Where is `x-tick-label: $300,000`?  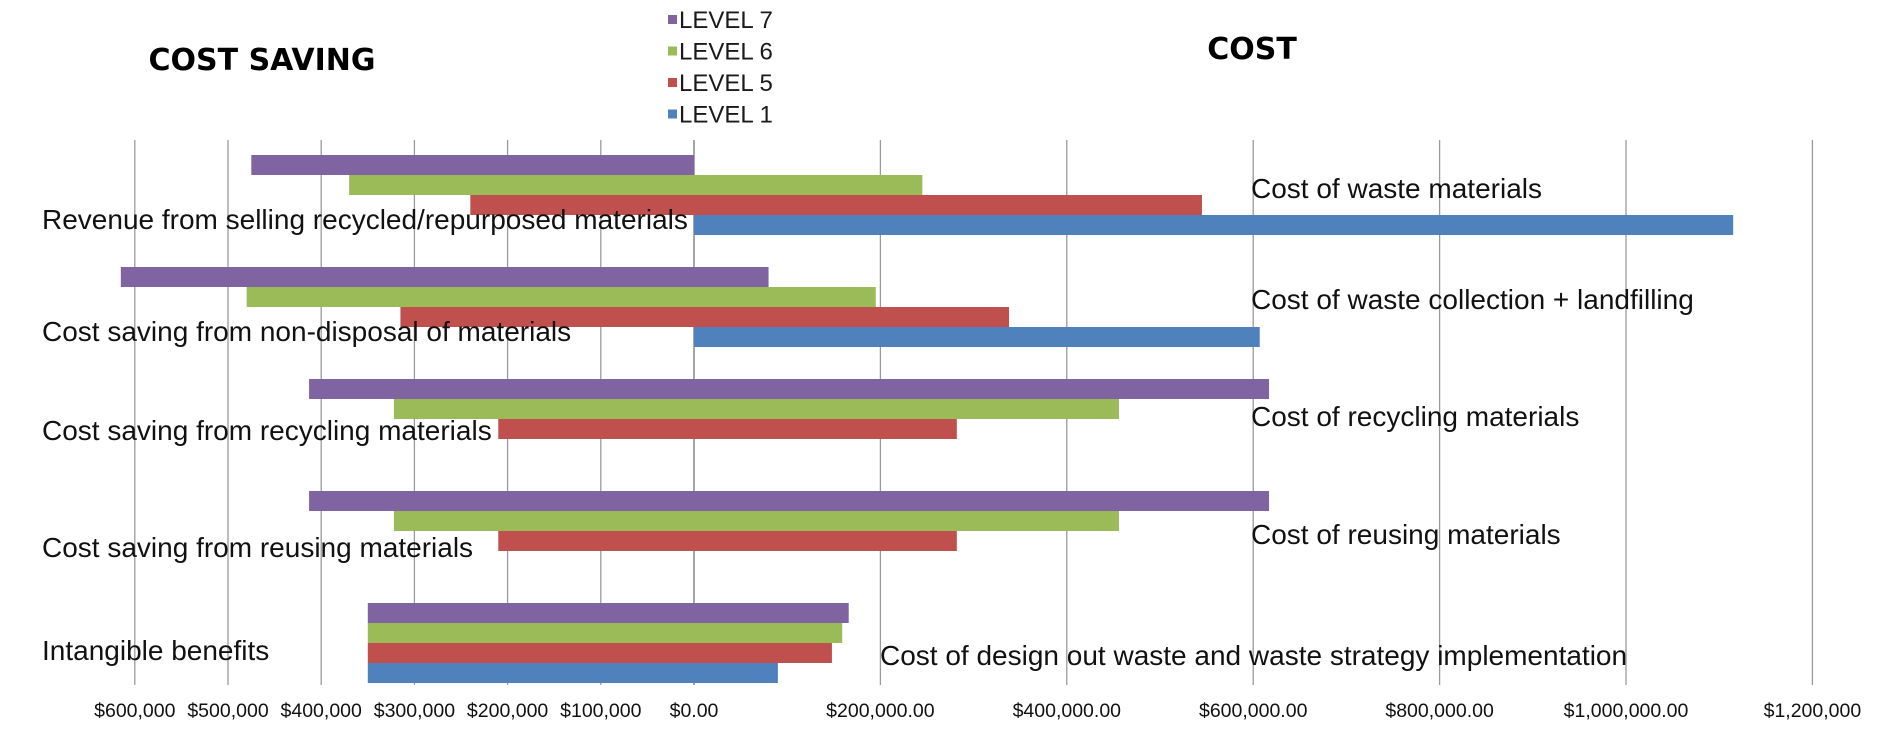 x-tick-label: $300,000 is located at coordinates (414, 711).